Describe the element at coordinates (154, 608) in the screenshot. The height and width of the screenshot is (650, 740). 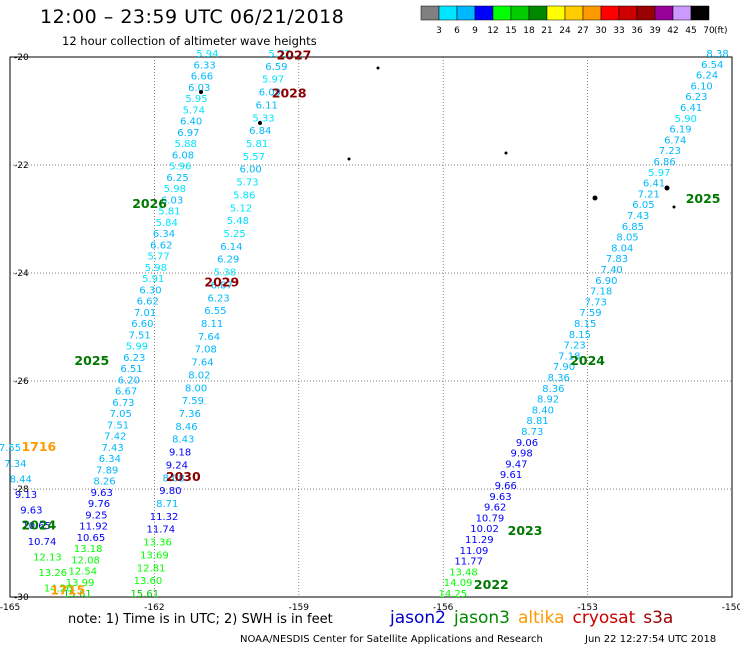
I see `lon-tick-label: -162` at that location.